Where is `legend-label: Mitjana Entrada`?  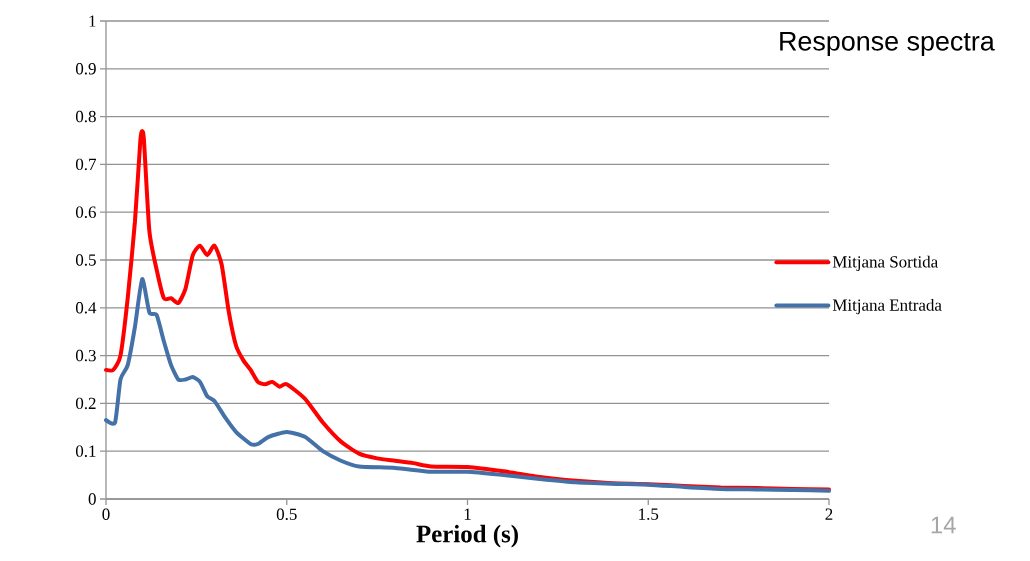
legend-label: Mitjana Entrada is located at coordinates (887, 306).